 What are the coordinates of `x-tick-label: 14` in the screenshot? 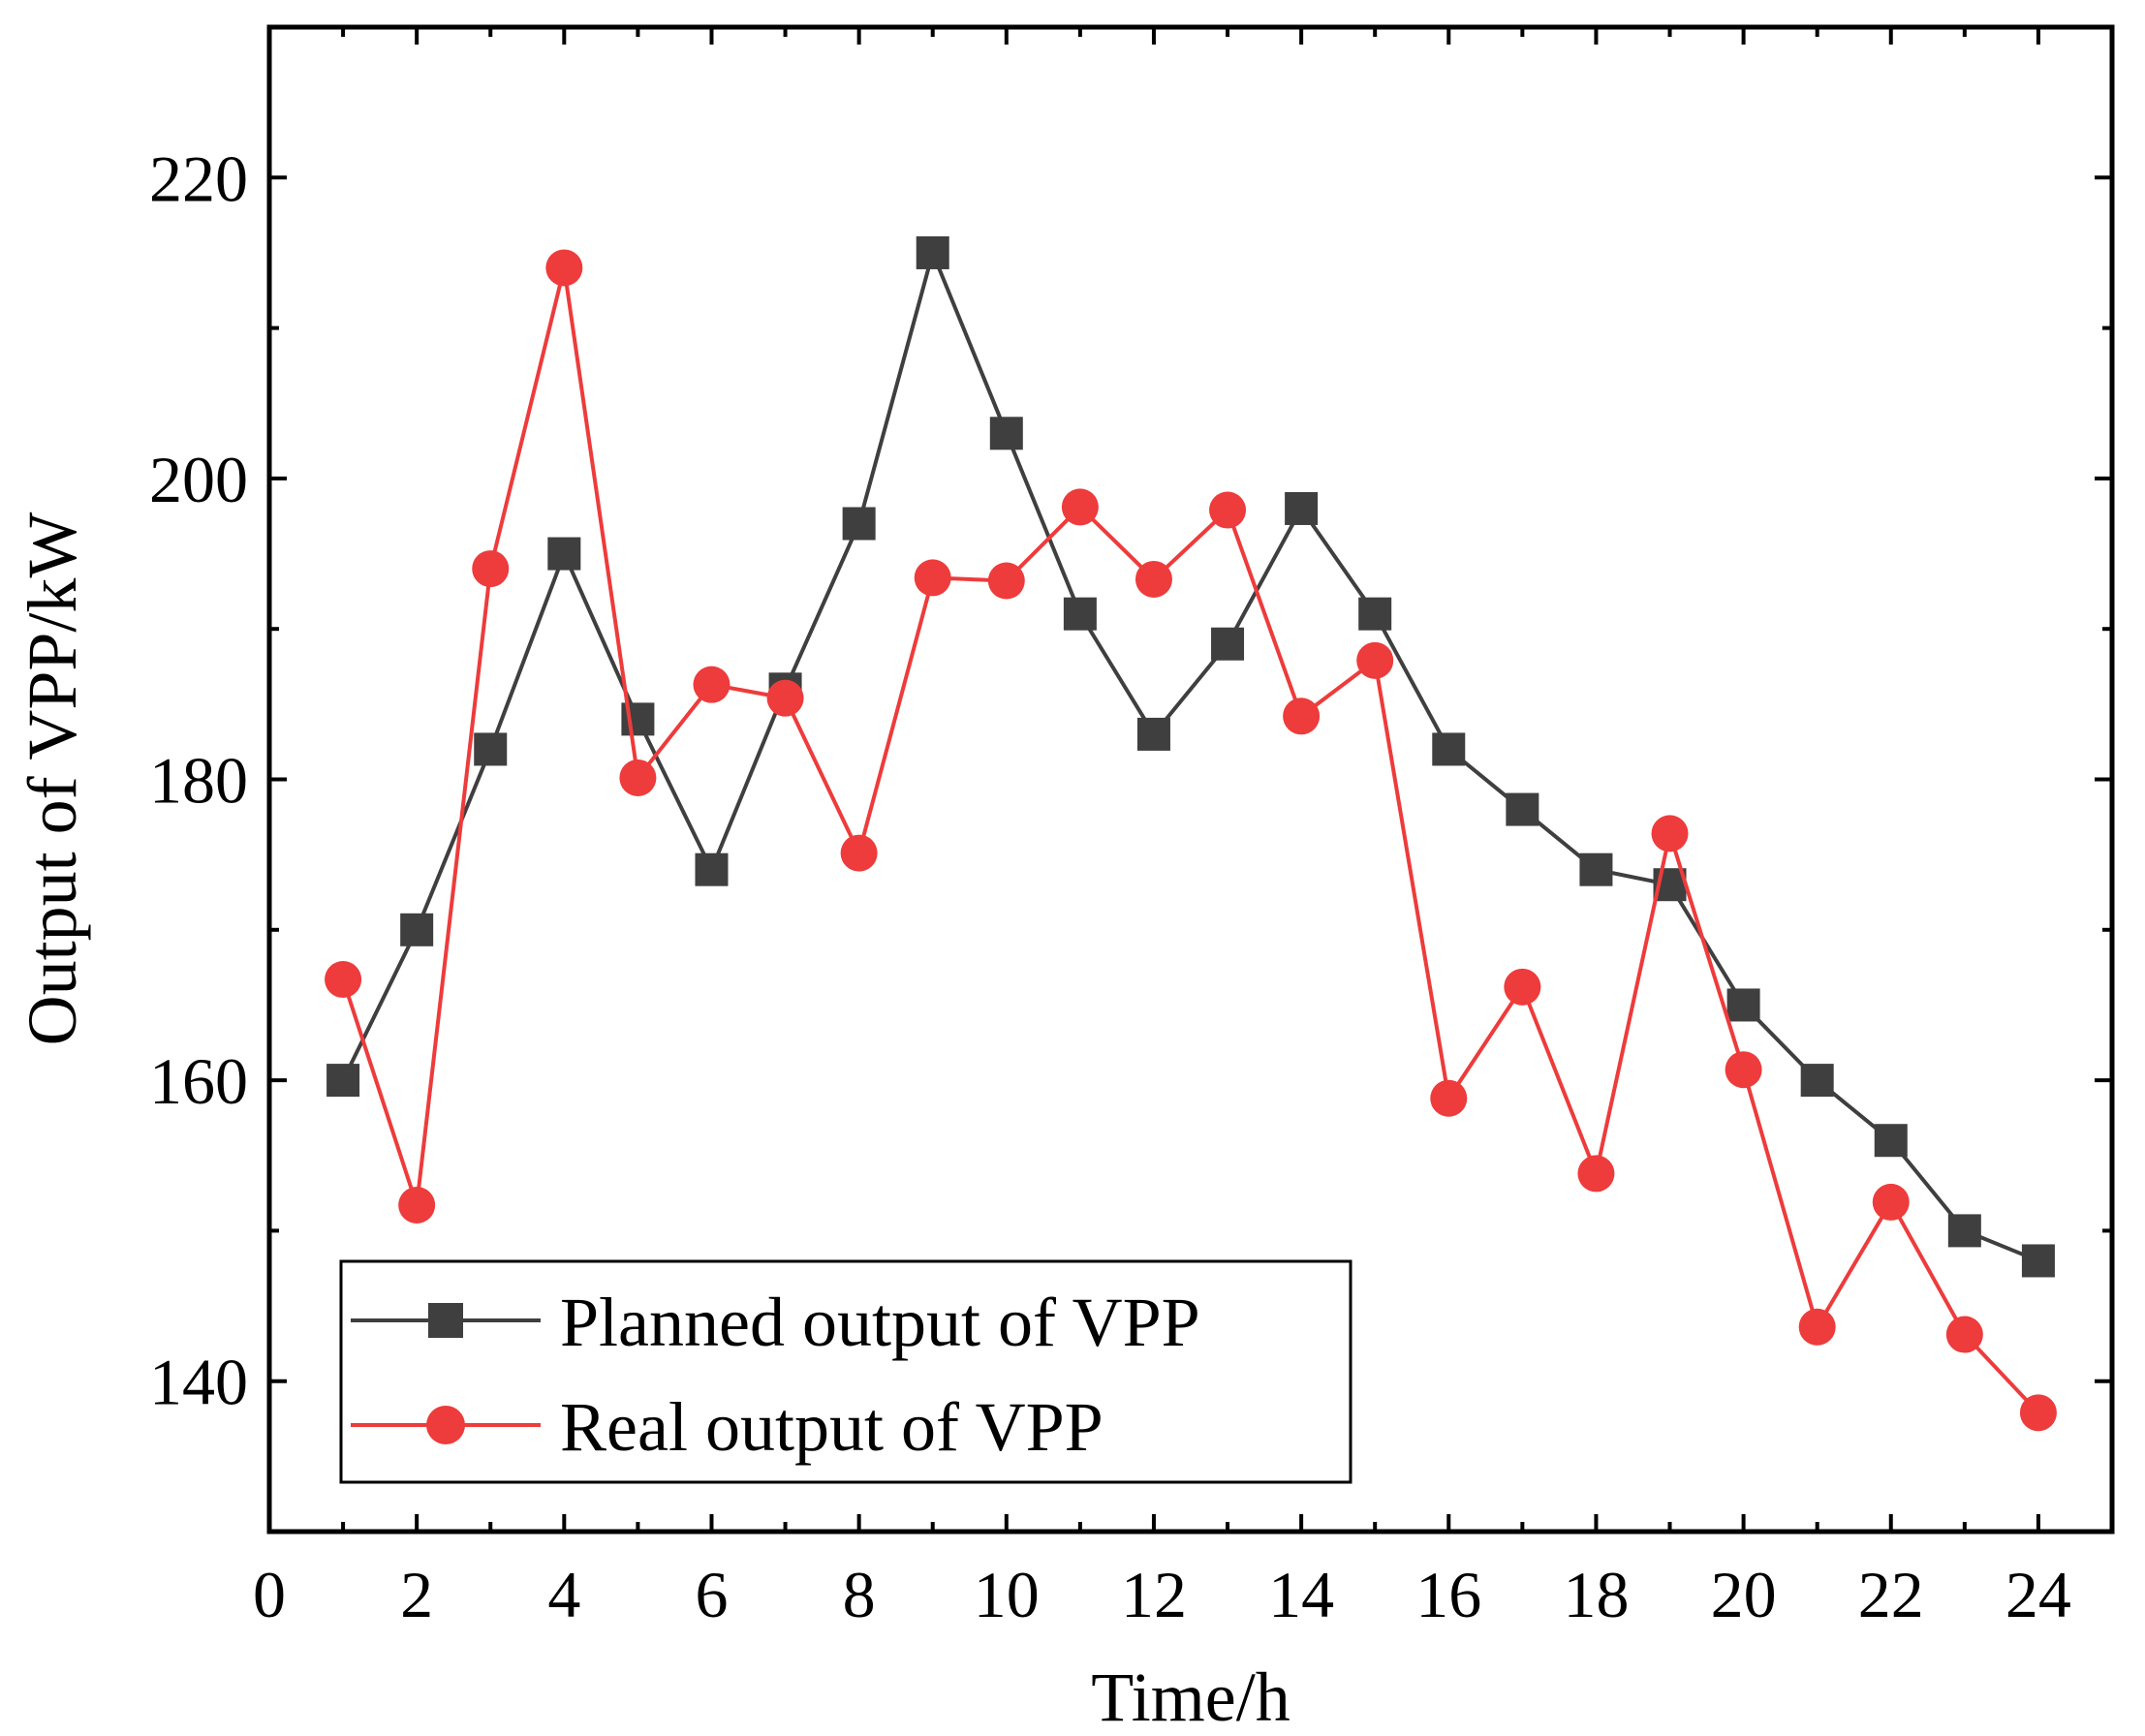 It's located at (1301, 1594).